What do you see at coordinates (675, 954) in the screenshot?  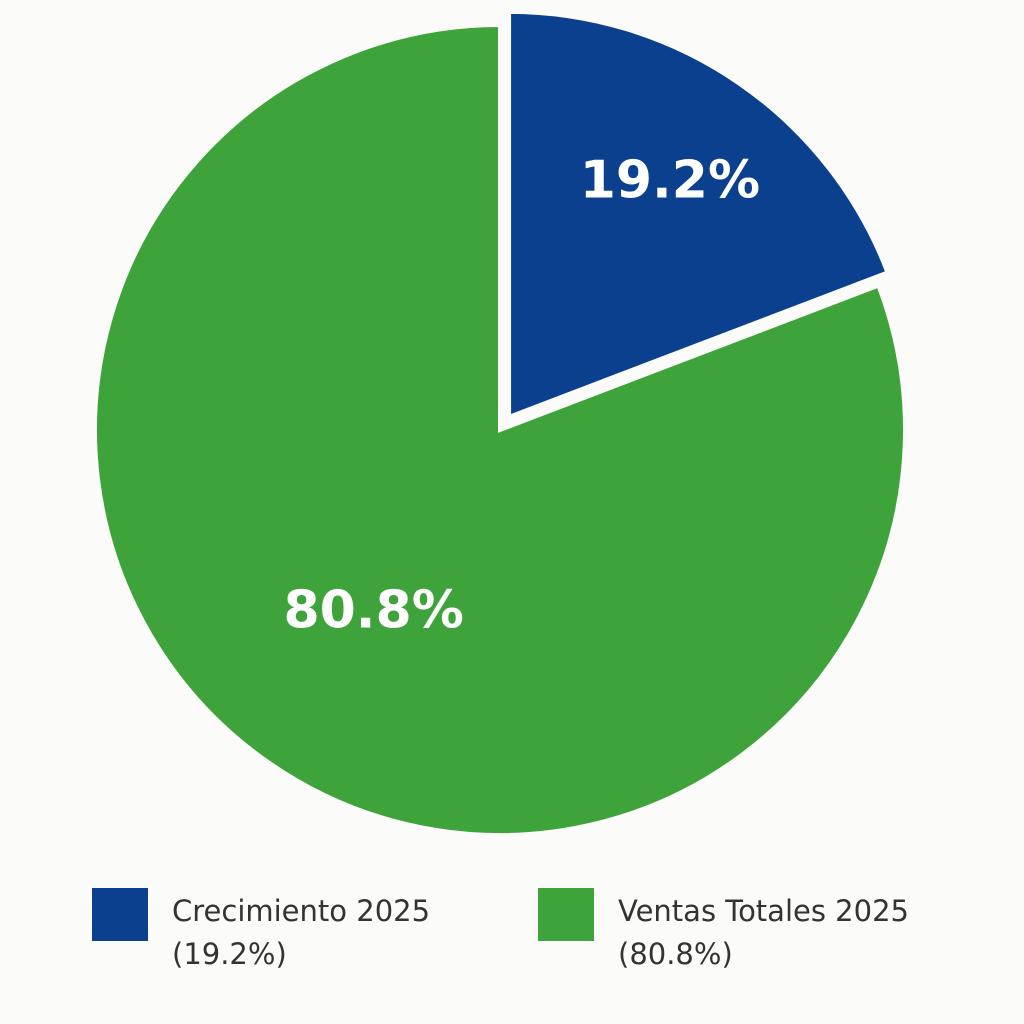 I see `legend-value: (80.8%)` at bounding box center [675, 954].